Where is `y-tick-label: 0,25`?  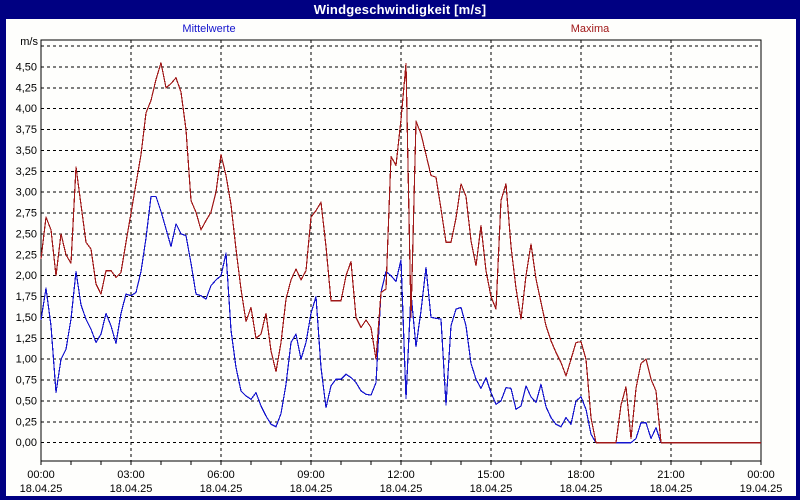 y-tick-label: 0,25 is located at coordinates (26, 422).